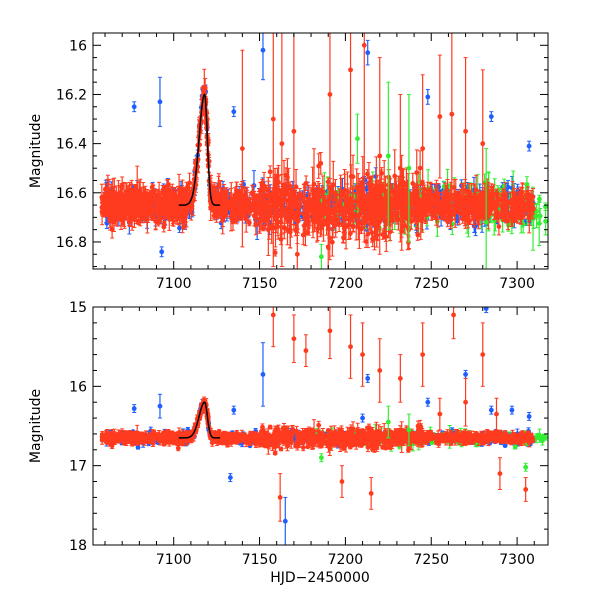 The width and height of the screenshot is (600, 600). What do you see at coordinates (78, 46) in the screenshot?
I see `top-y-tick-label: 16` at bounding box center [78, 46].